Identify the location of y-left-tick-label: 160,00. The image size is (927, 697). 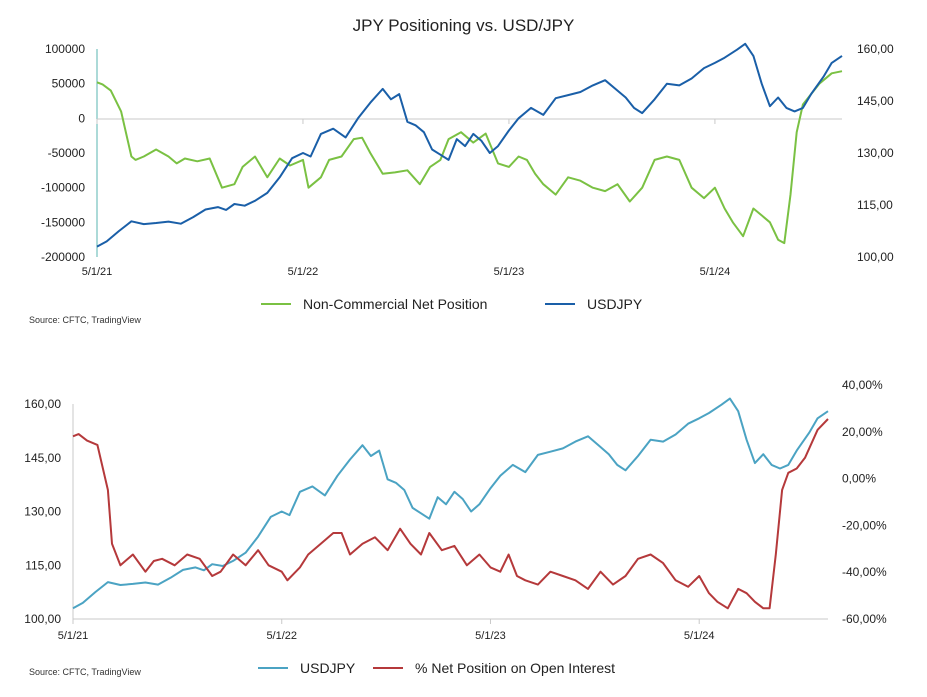
(42, 404).